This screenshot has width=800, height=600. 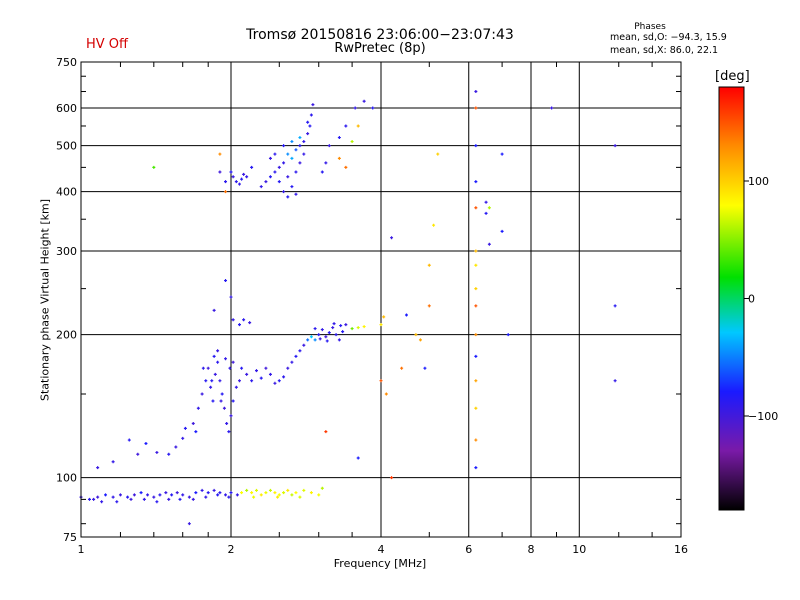 I want to click on y-tick-label: 750, so click(x=66, y=62).